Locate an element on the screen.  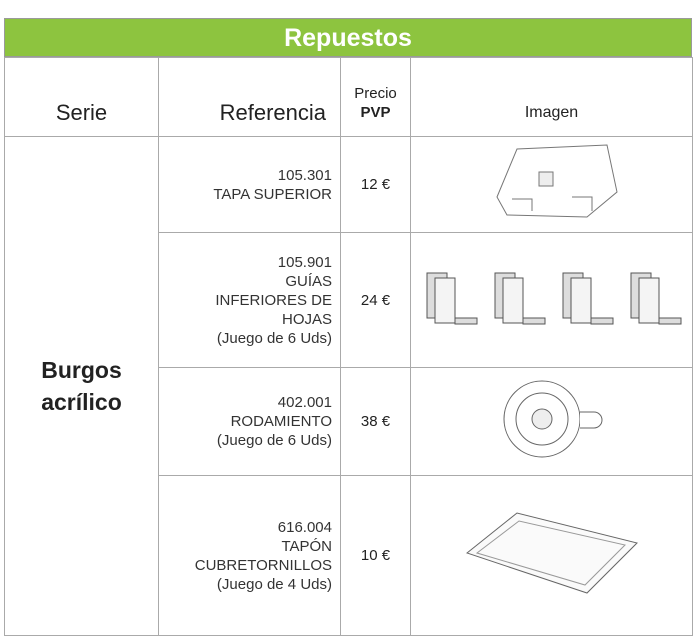
price-cell: 24 € is located at coordinates (375, 300).